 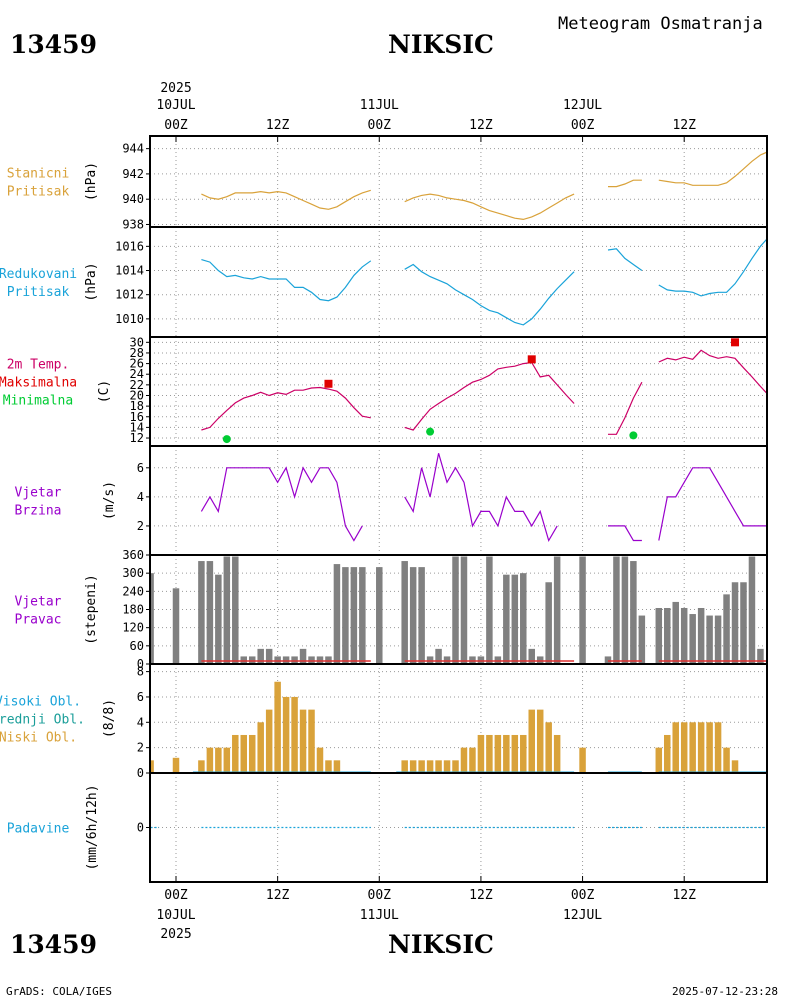 What do you see at coordinates (387, 183) in the screenshot?
I see `panel-pressure: 944 942 940 938 (hPa) Stanicni Pritisak` at bounding box center [387, 183].